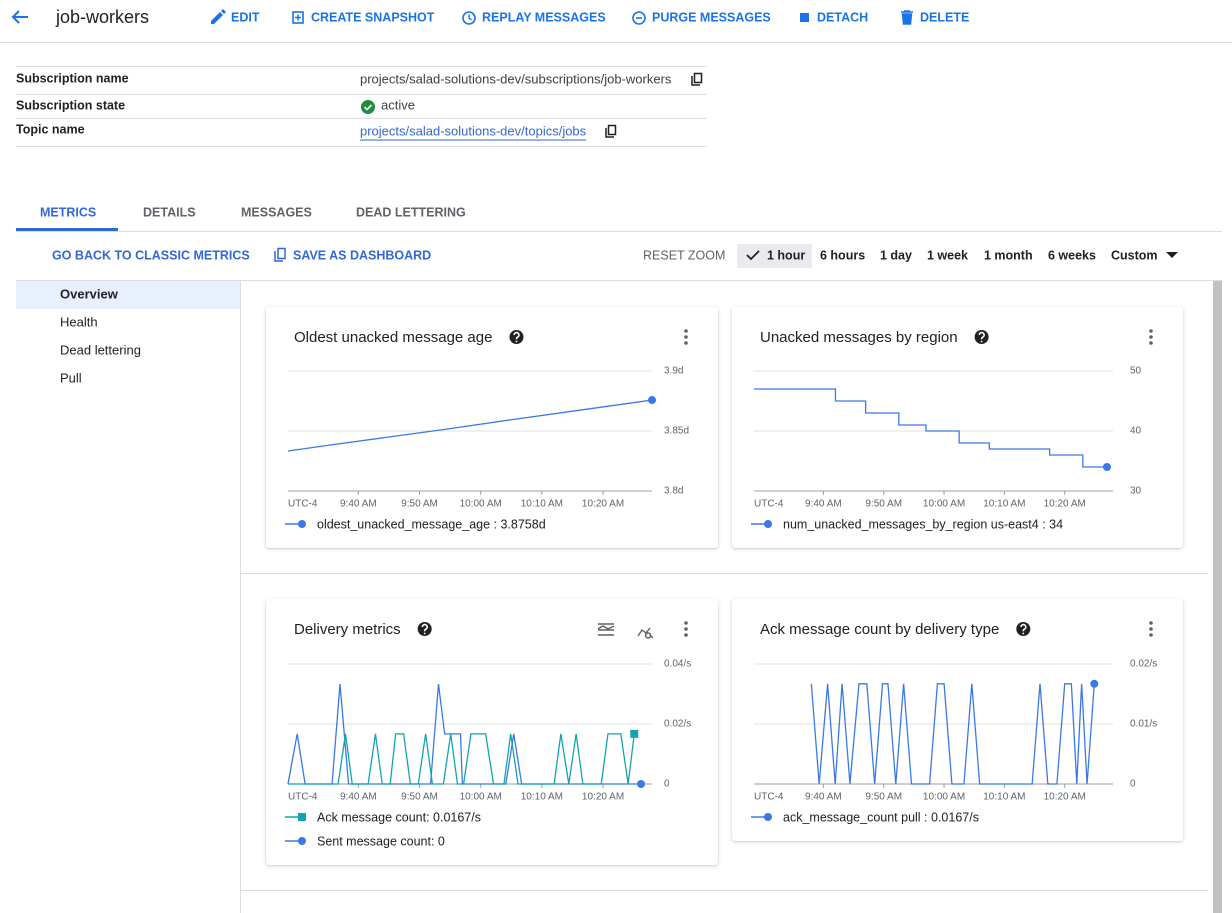 The height and width of the screenshot is (913, 1232). I want to click on scrollbar, so click(1217, 597).